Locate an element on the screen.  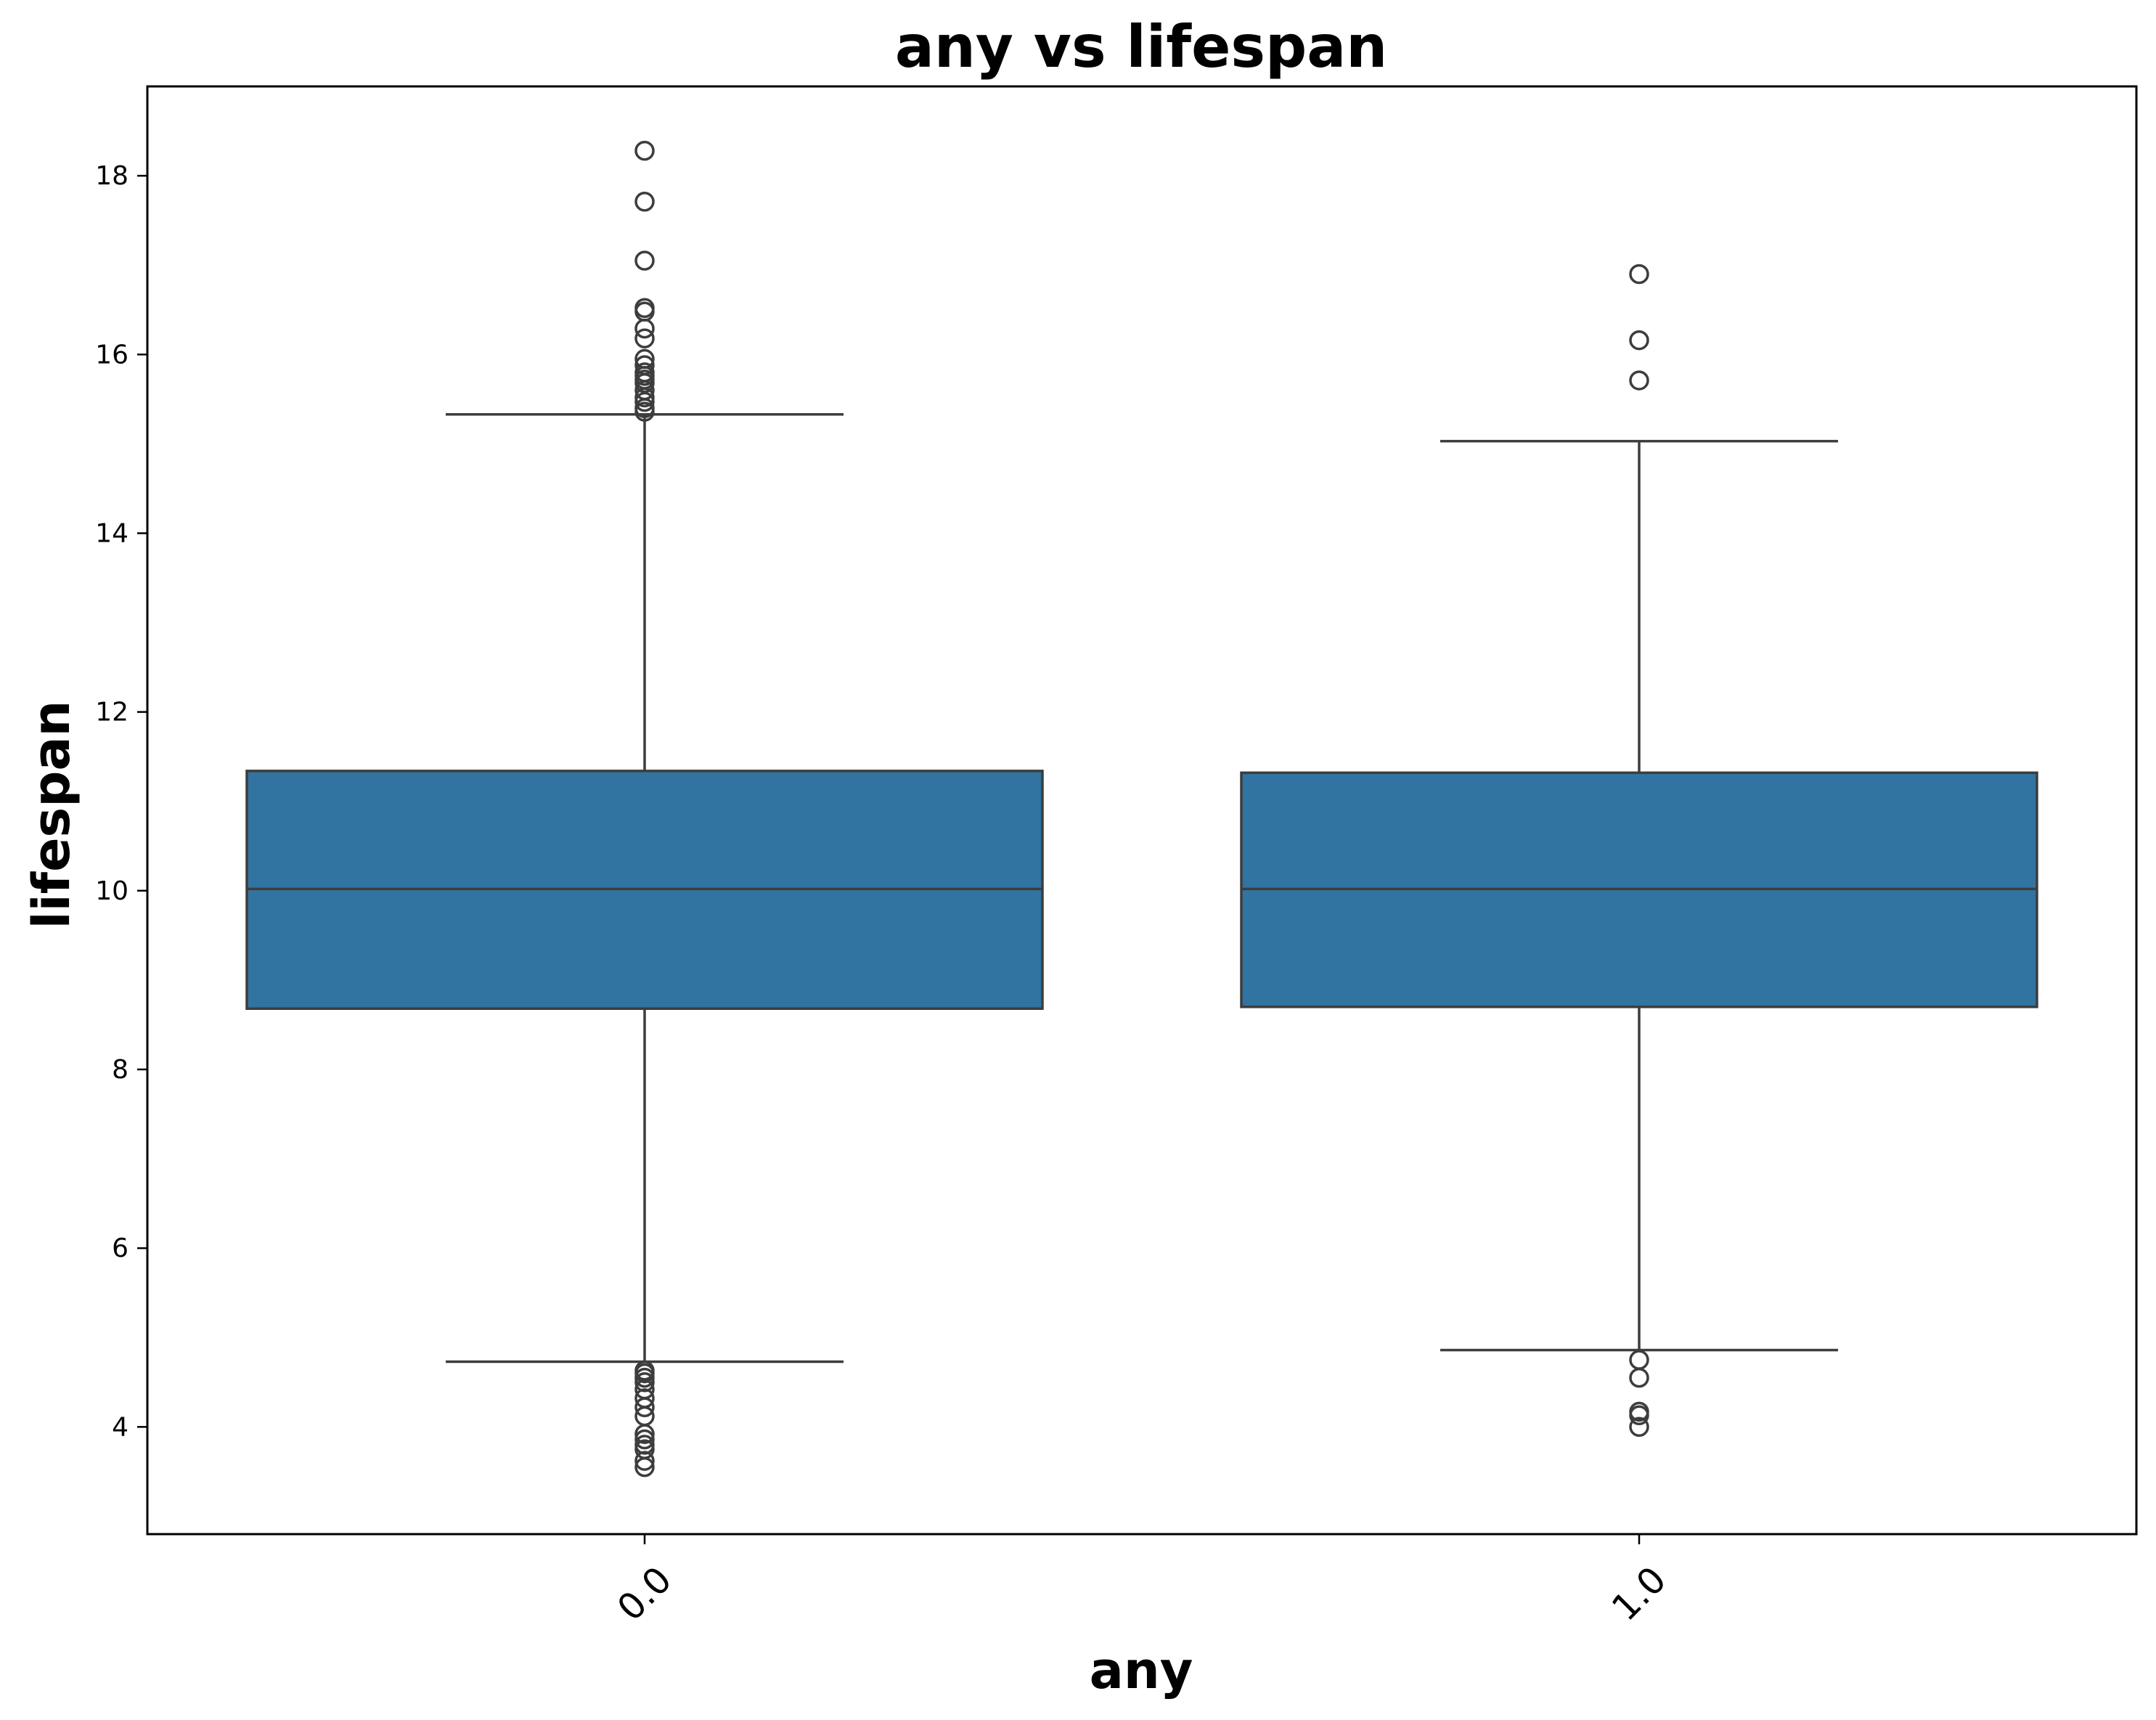
y-tick-label: 4 is located at coordinates (120, 1427).